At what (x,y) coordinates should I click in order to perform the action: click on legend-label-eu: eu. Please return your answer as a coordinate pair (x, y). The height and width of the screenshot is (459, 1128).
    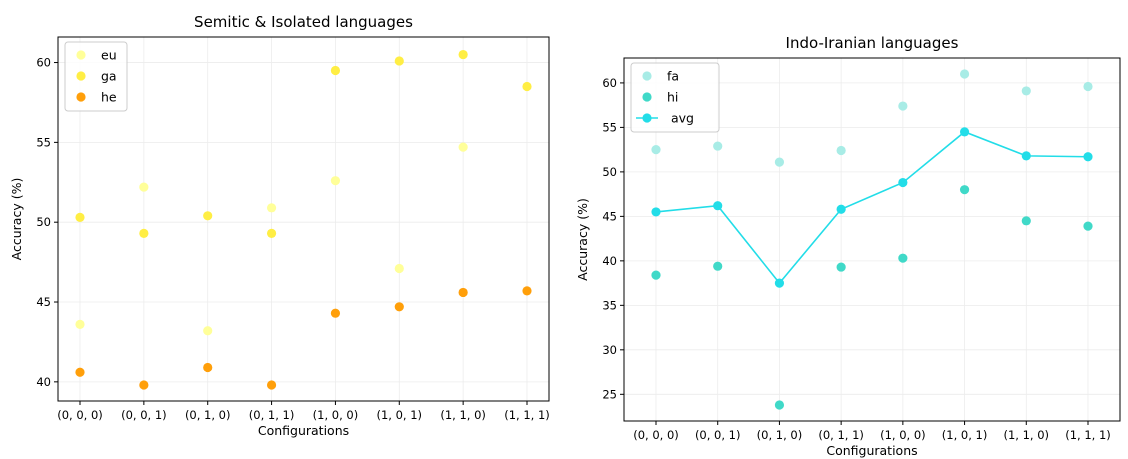
    Looking at the image, I should click on (109, 55).